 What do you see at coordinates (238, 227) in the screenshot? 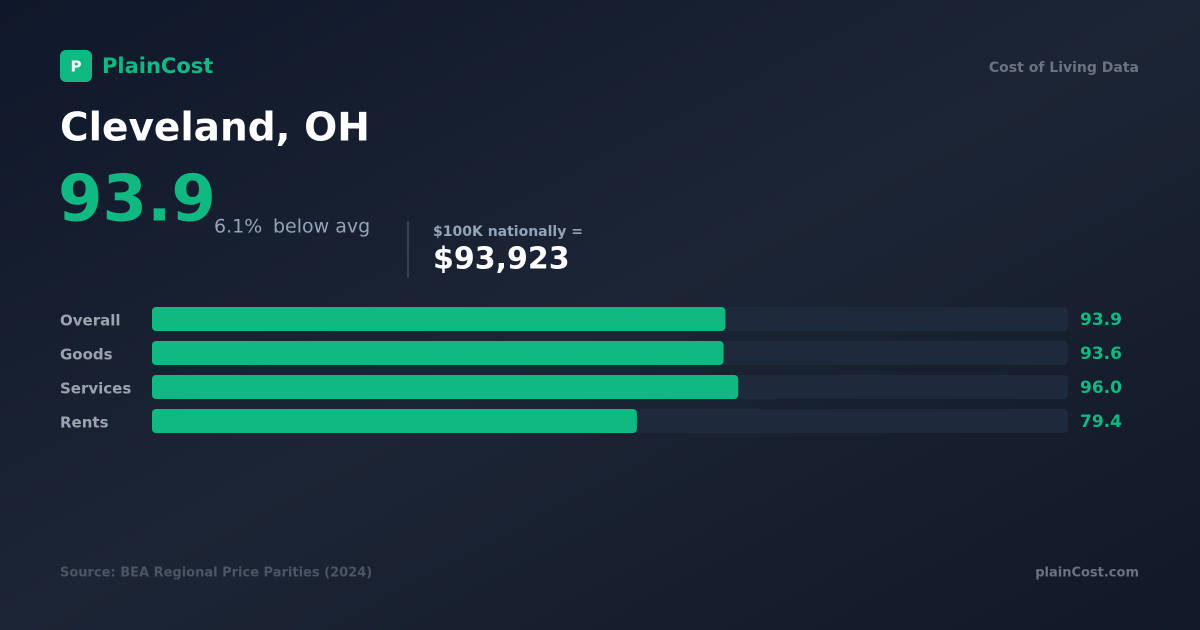
I see `diff-value: 6.1%` at bounding box center [238, 227].